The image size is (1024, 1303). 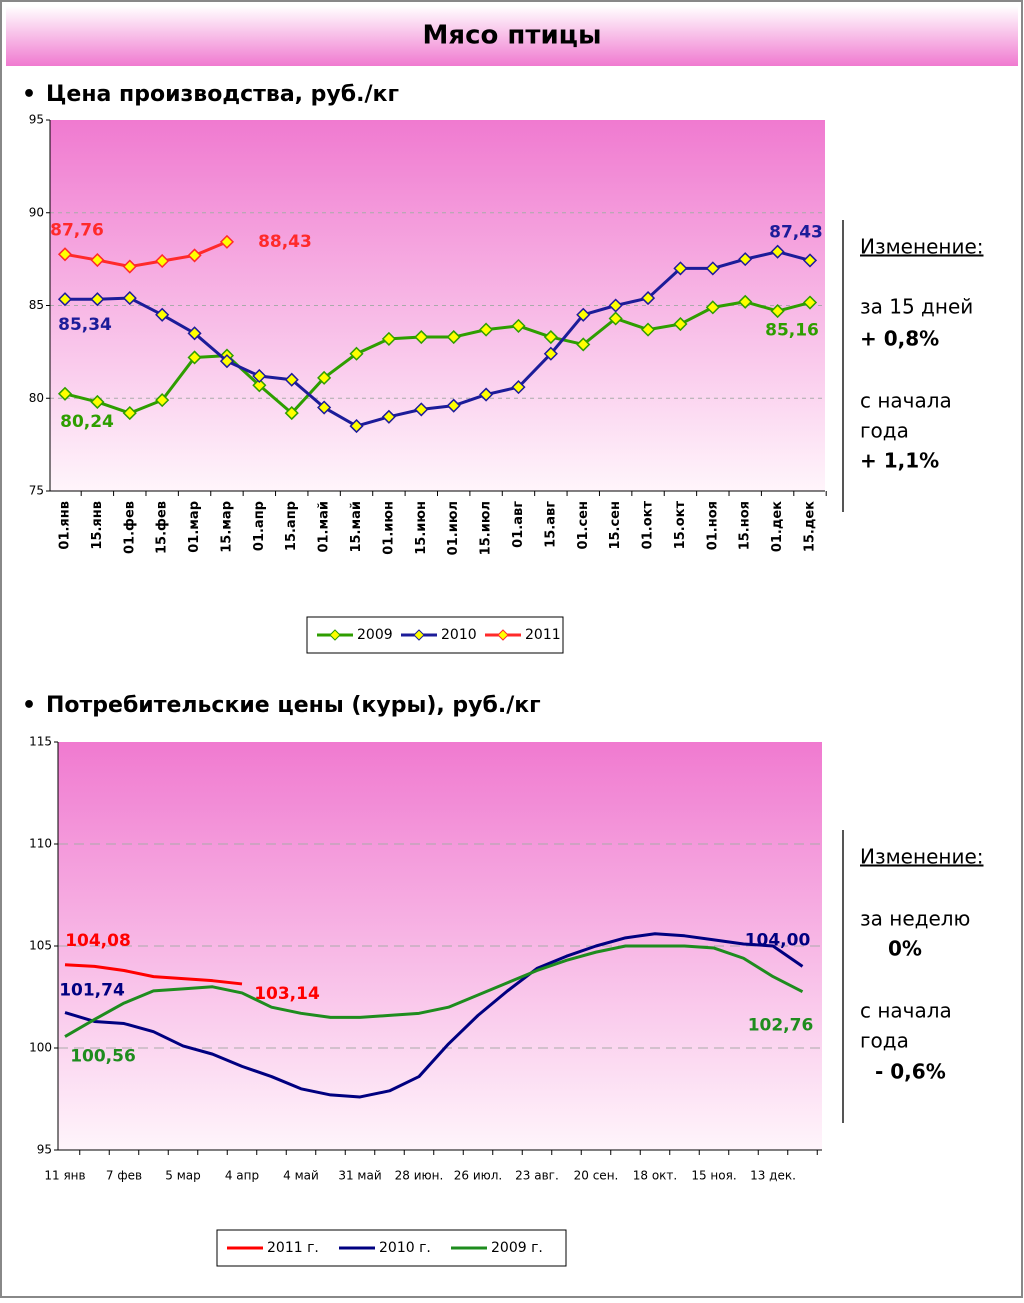 What do you see at coordinates (375, 635) in the screenshot?
I see `legend-label: 2009` at bounding box center [375, 635].